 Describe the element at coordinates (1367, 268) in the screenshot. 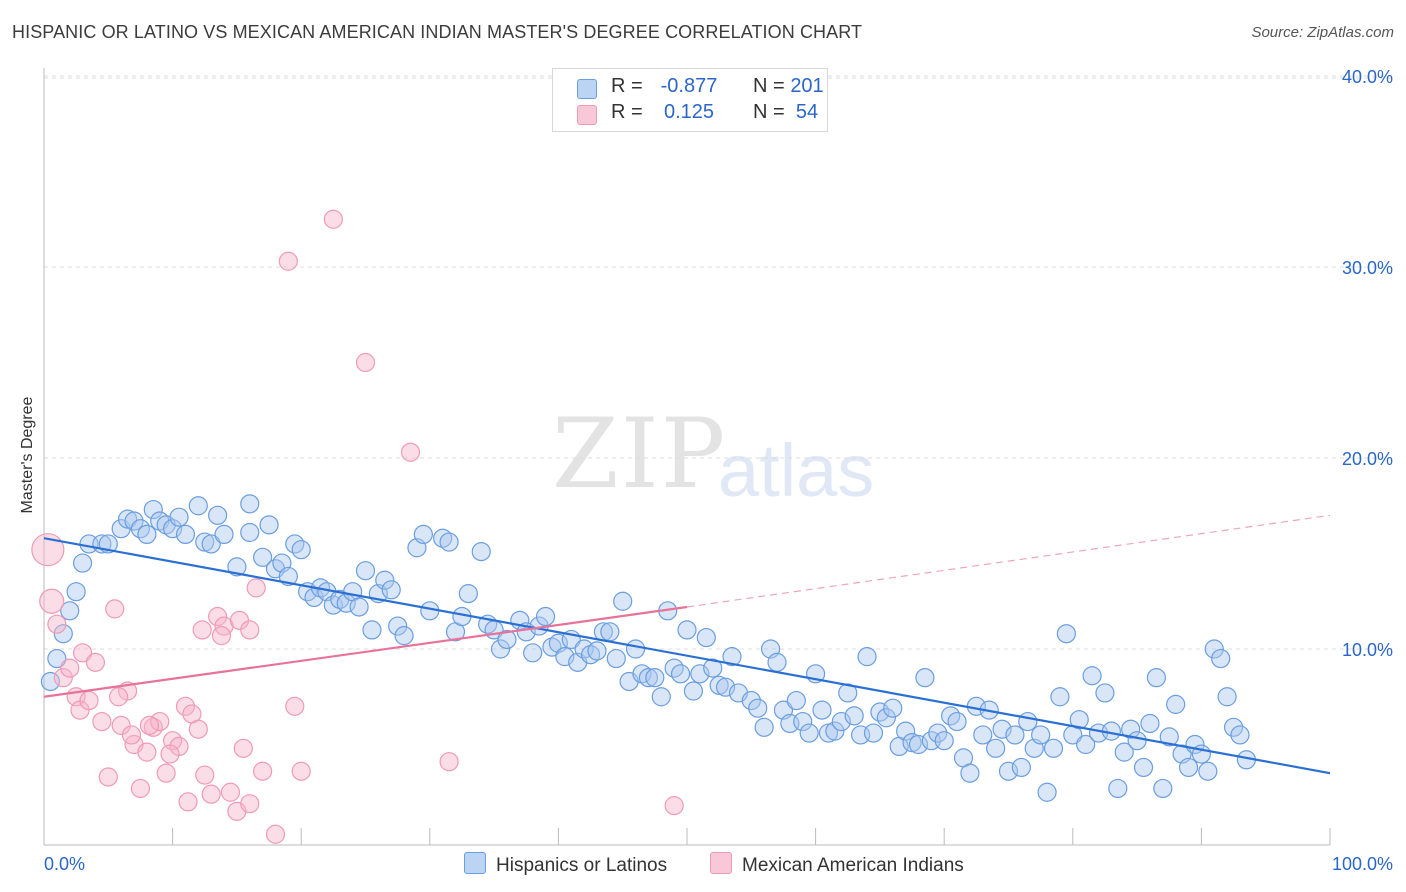

I see `y-tick-label: 30.0%` at that location.